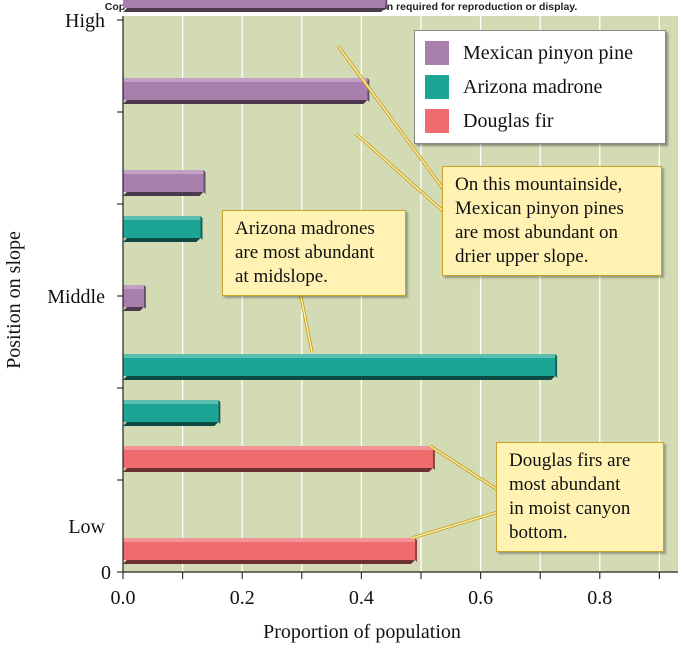 Image resolution: width=682 pixels, height=650 pixels. I want to click on callout-line: On this mountainside,, so click(539, 184).